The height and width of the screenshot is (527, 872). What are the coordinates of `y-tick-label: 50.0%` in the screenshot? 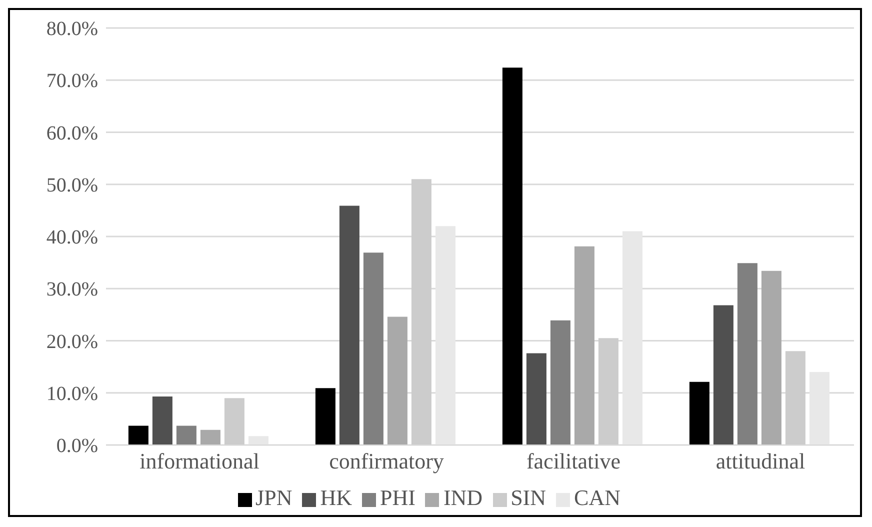 It's located at (72, 185).